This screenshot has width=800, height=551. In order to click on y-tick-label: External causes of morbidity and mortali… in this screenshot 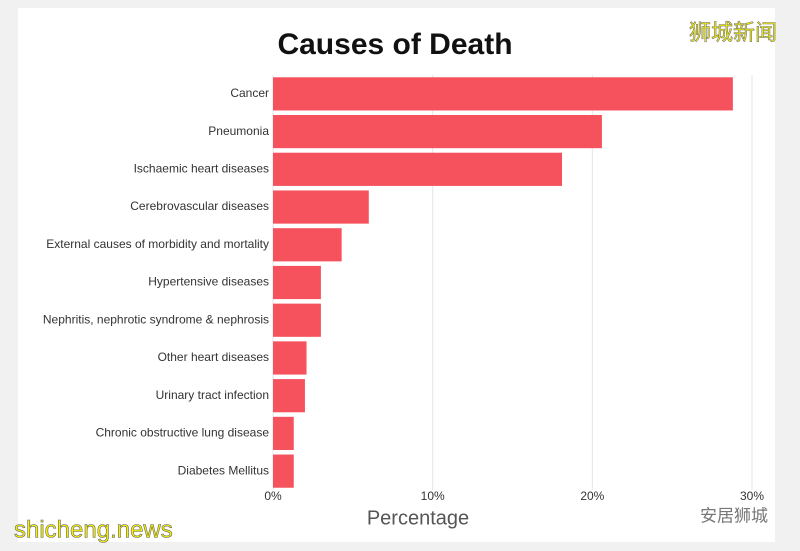, I will do `click(157, 244)`.